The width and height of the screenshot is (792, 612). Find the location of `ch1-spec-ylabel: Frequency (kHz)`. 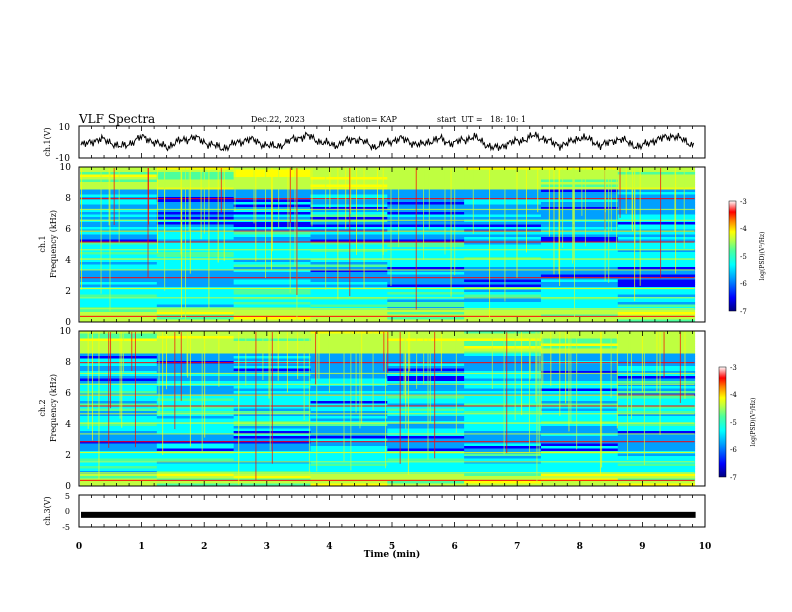

ch1-spec-ylabel: Frequency (kHz) is located at coordinates (53, 244).